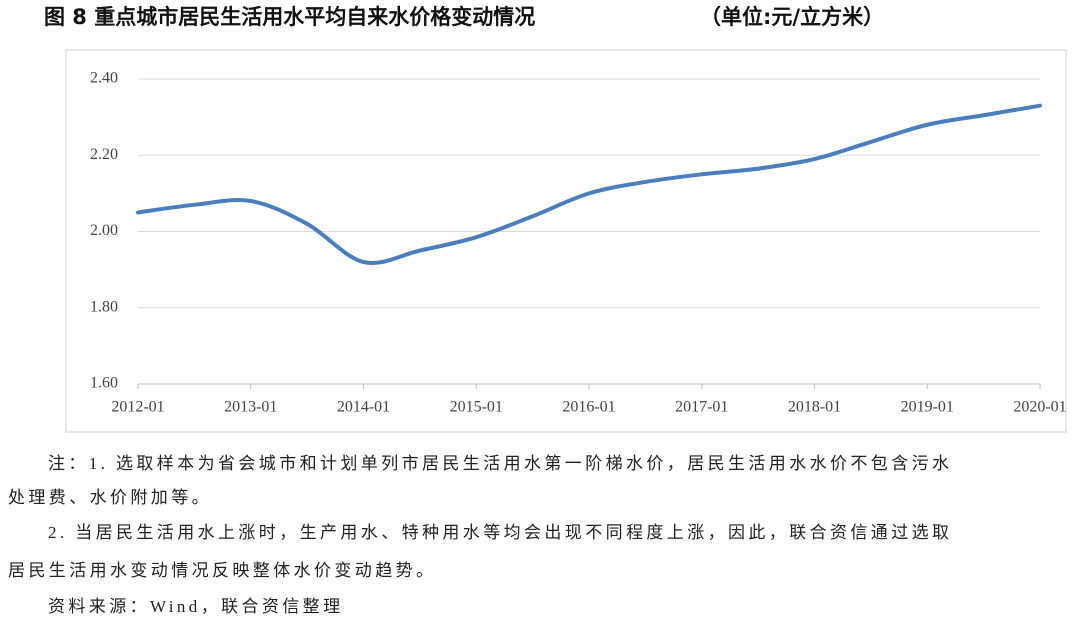 This screenshot has height=622, width=1080. What do you see at coordinates (289, 17) in the screenshot?
I see `chart-title: 图 8 重点城市居民生活用水平均自来水价格变动情况` at bounding box center [289, 17].